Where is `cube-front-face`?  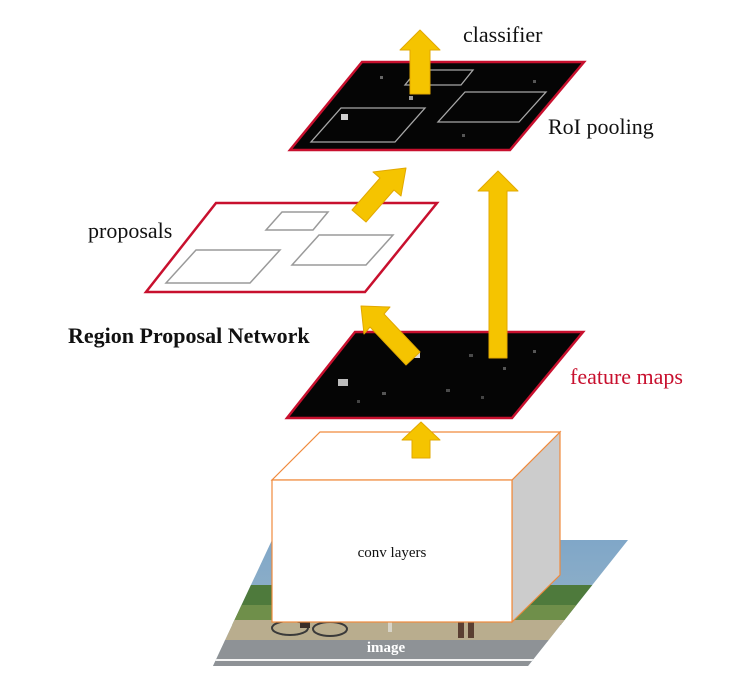 cube-front-face is located at coordinates (392, 551).